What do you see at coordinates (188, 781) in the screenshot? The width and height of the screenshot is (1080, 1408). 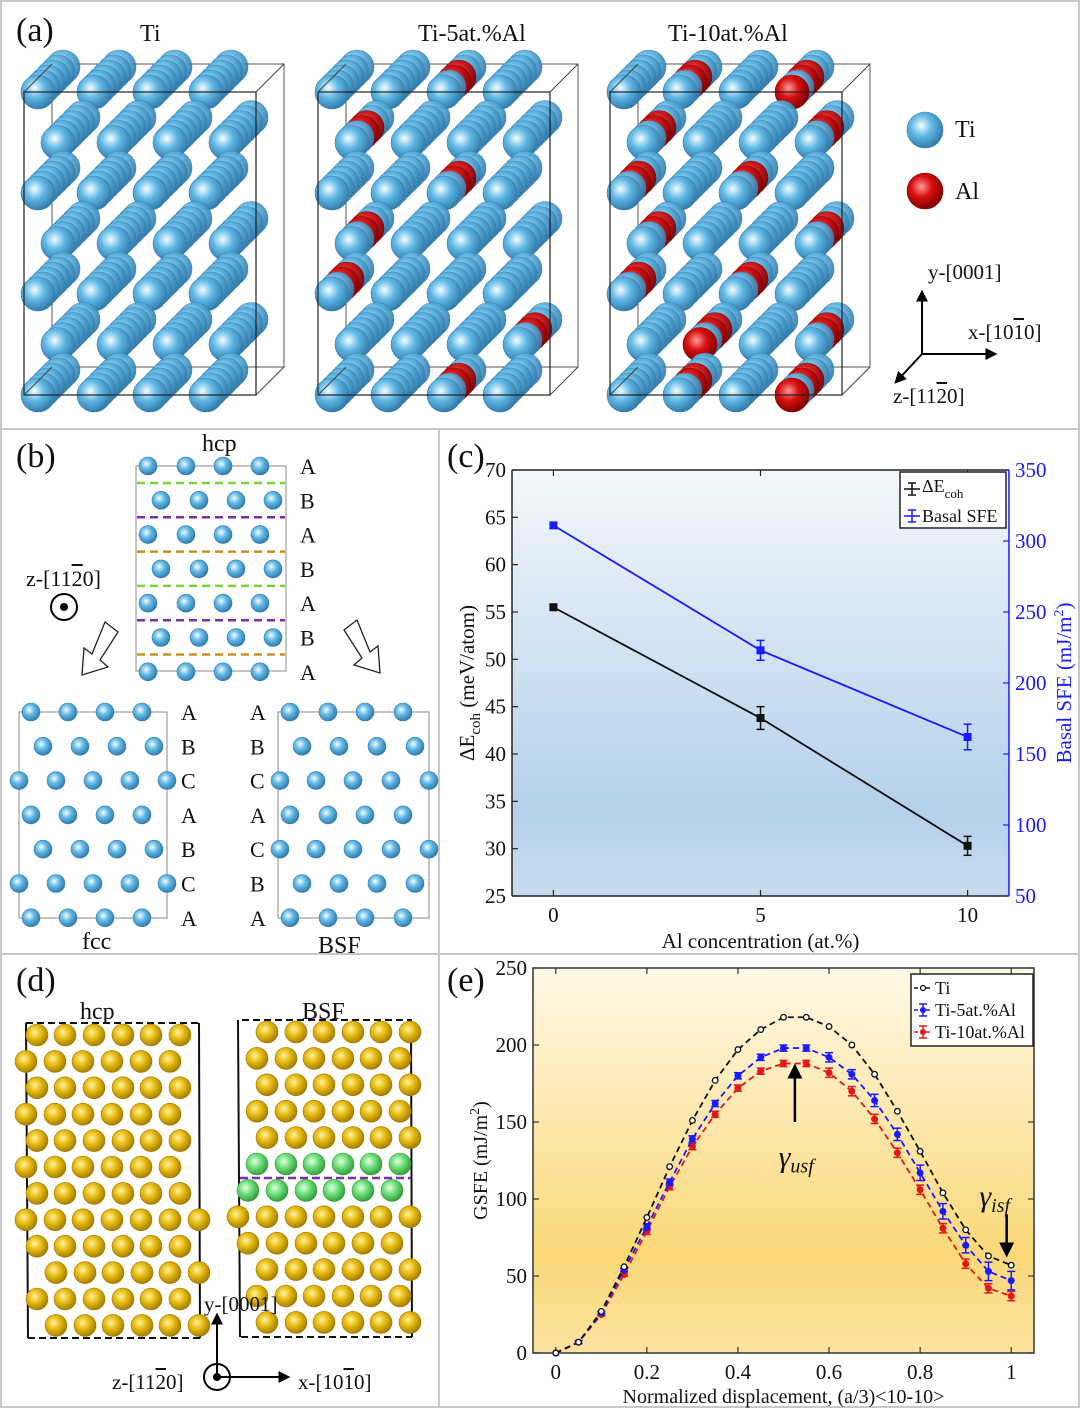 I see `fcc-stack-label: C` at bounding box center [188, 781].